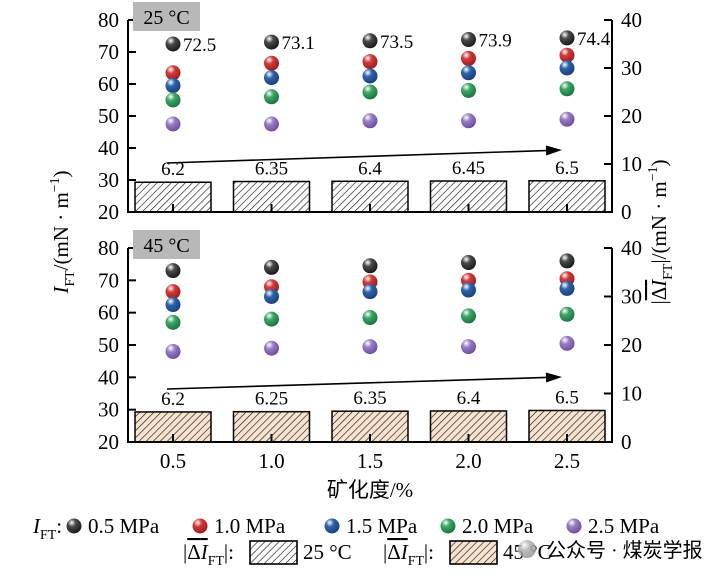 The height and width of the screenshot is (578, 720). Describe the element at coordinates (208, 554) in the screenshot. I see `legend-bar-prefix: |ΔIFT|:` at that location.